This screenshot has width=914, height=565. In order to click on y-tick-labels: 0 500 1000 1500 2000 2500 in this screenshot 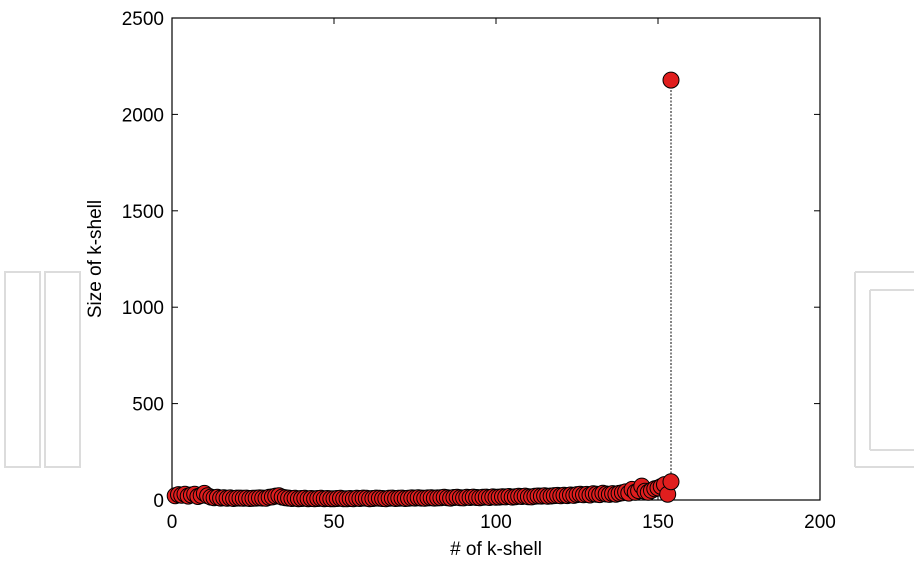, I will do `click(143, 260)`.